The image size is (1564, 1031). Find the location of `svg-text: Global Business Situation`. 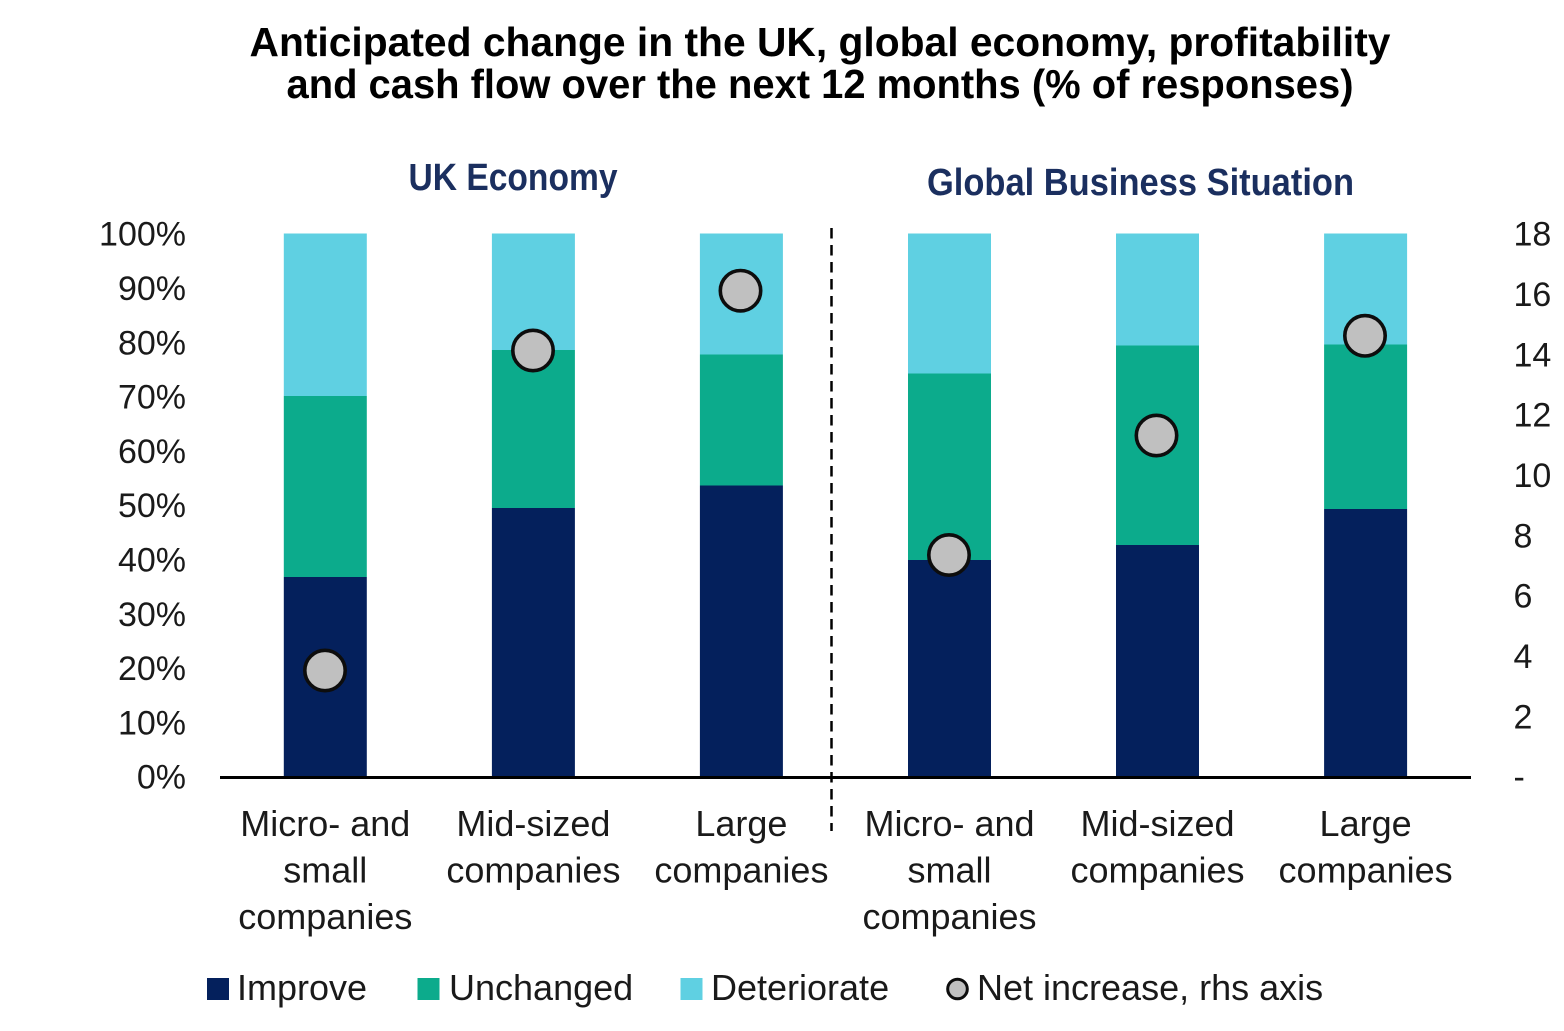

svg-text: Global Business Situation is located at coordinates (1140, 183).